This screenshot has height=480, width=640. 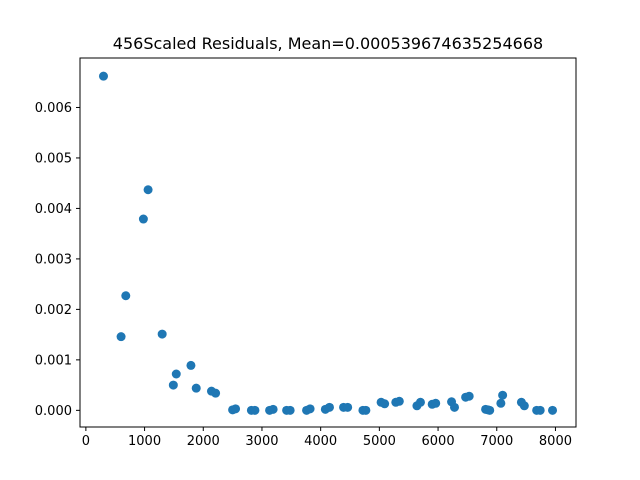 What do you see at coordinates (555, 441) in the screenshot?
I see `x-tick-label: 8000` at bounding box center [555, 441].